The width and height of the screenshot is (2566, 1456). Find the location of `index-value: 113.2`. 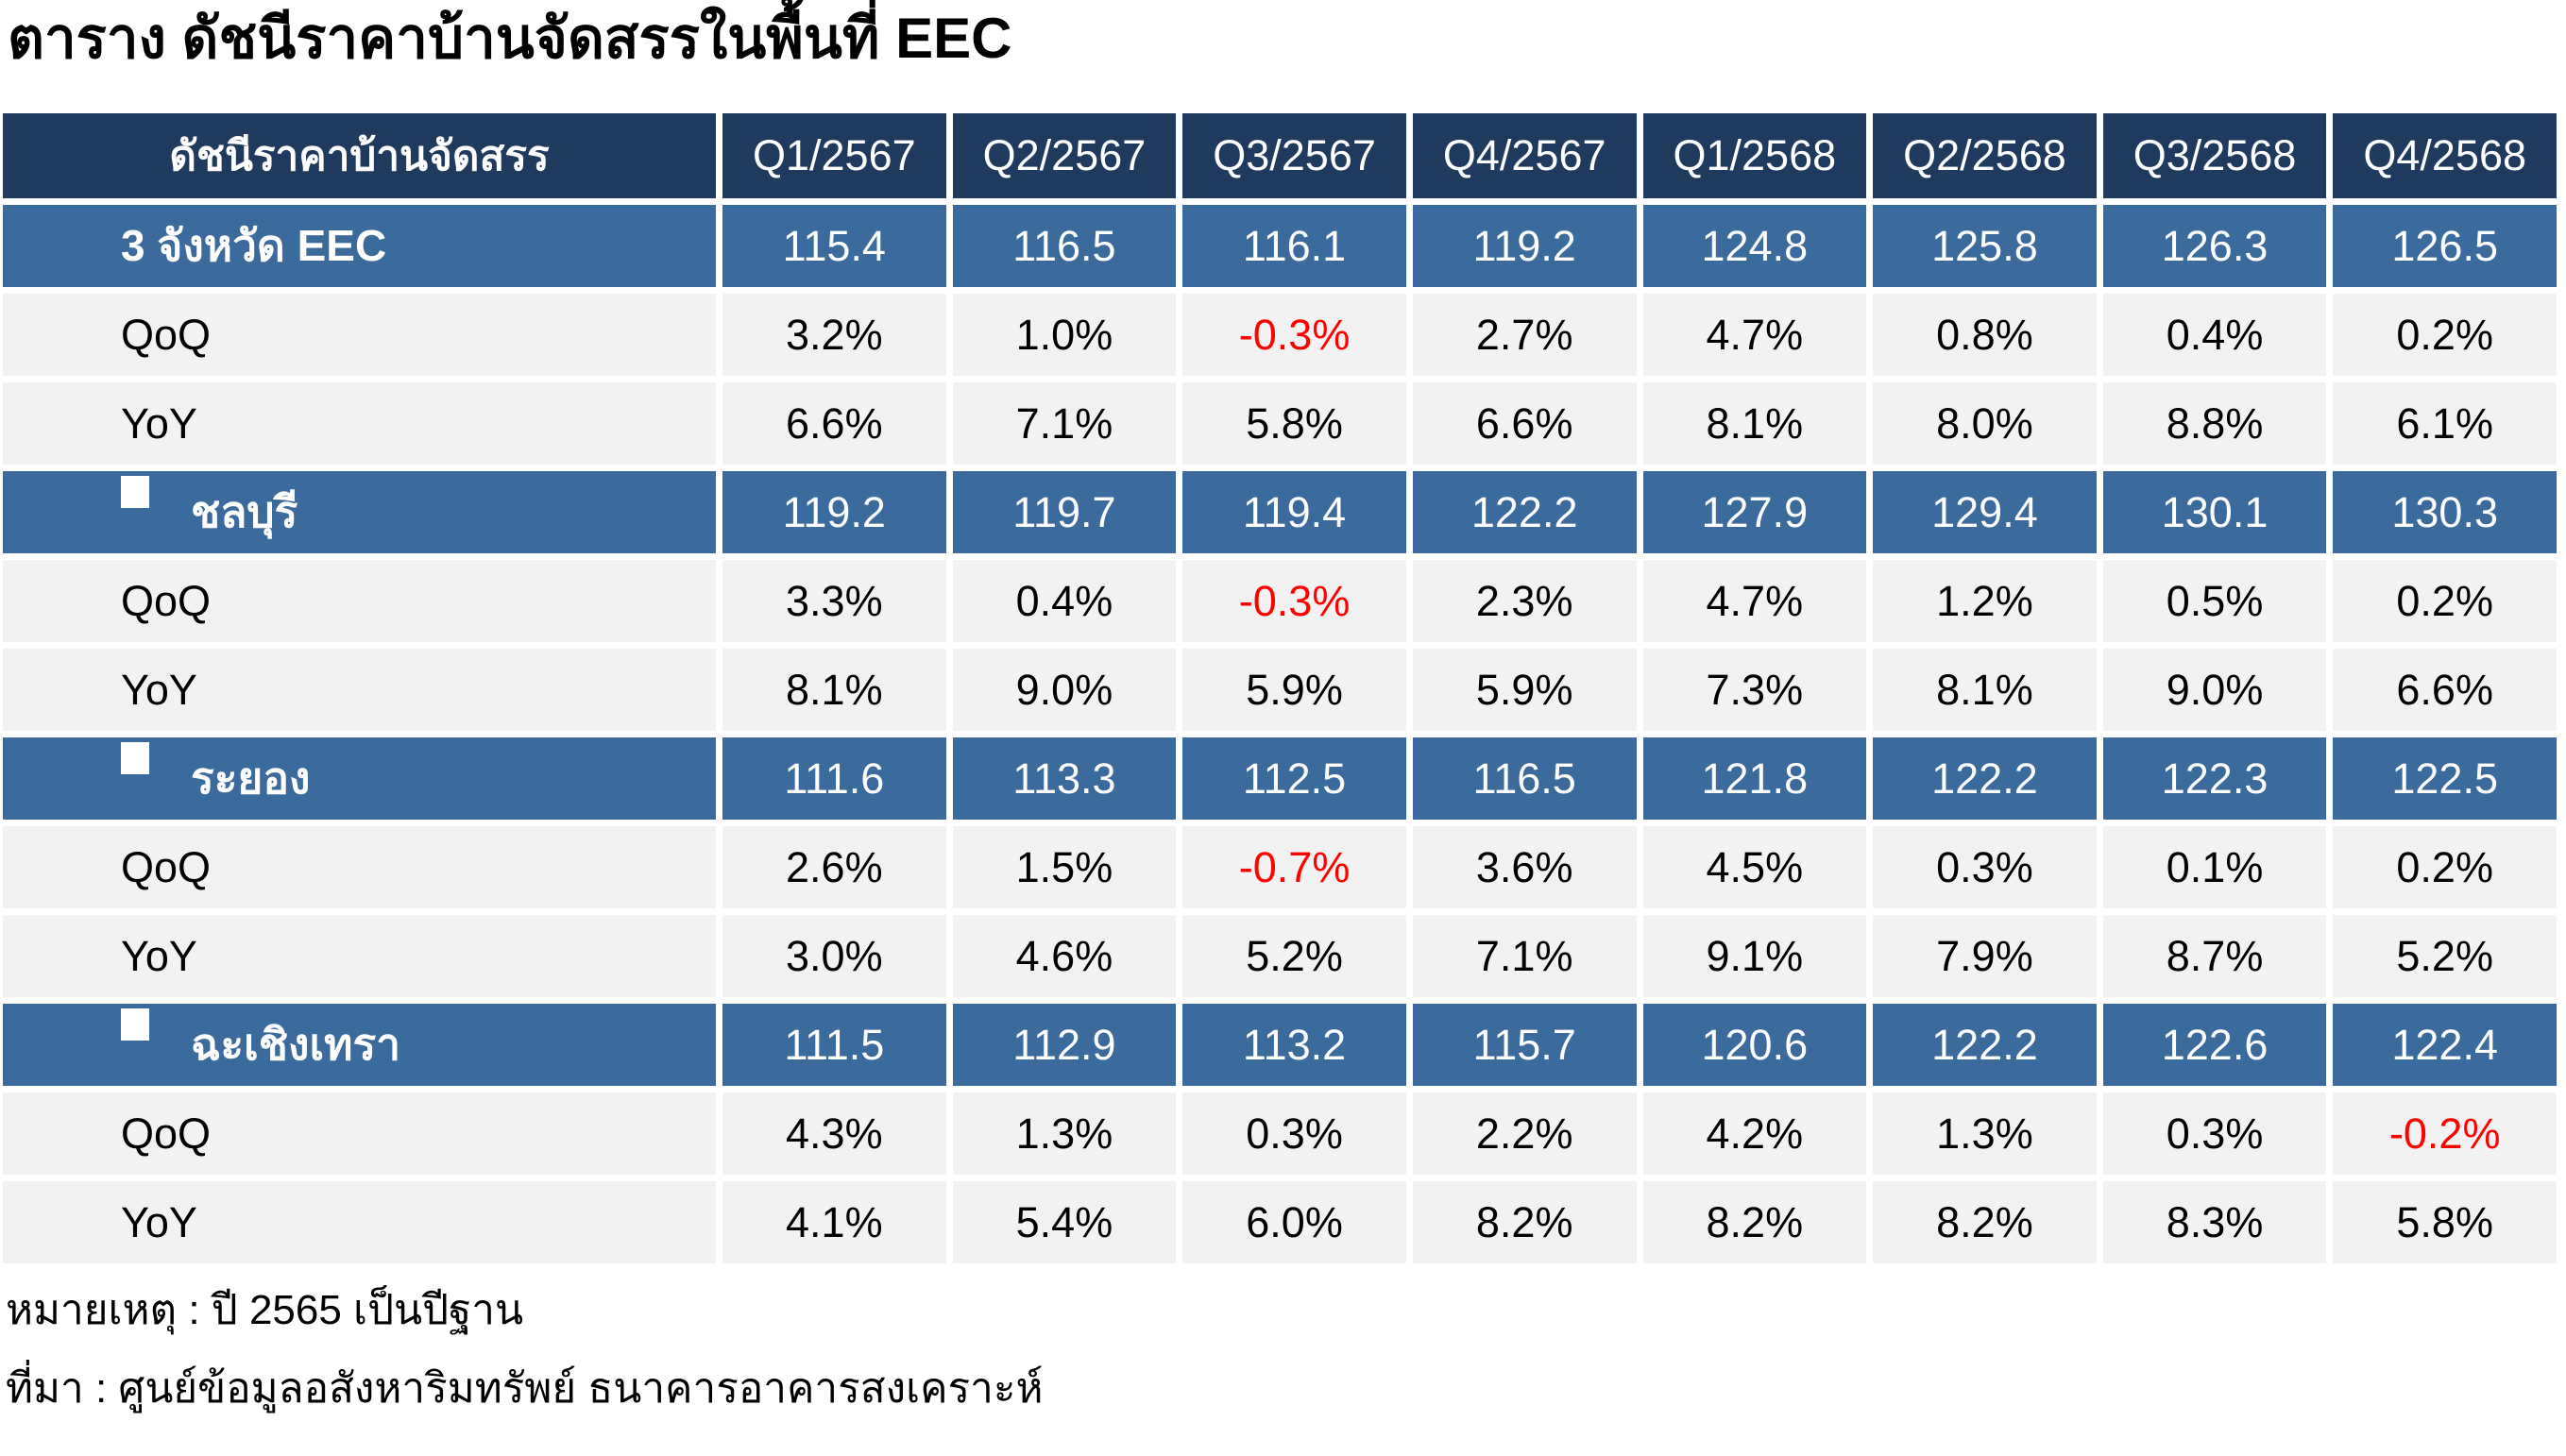

index-value: 113.2 is located at coordinates (1294, 1045).